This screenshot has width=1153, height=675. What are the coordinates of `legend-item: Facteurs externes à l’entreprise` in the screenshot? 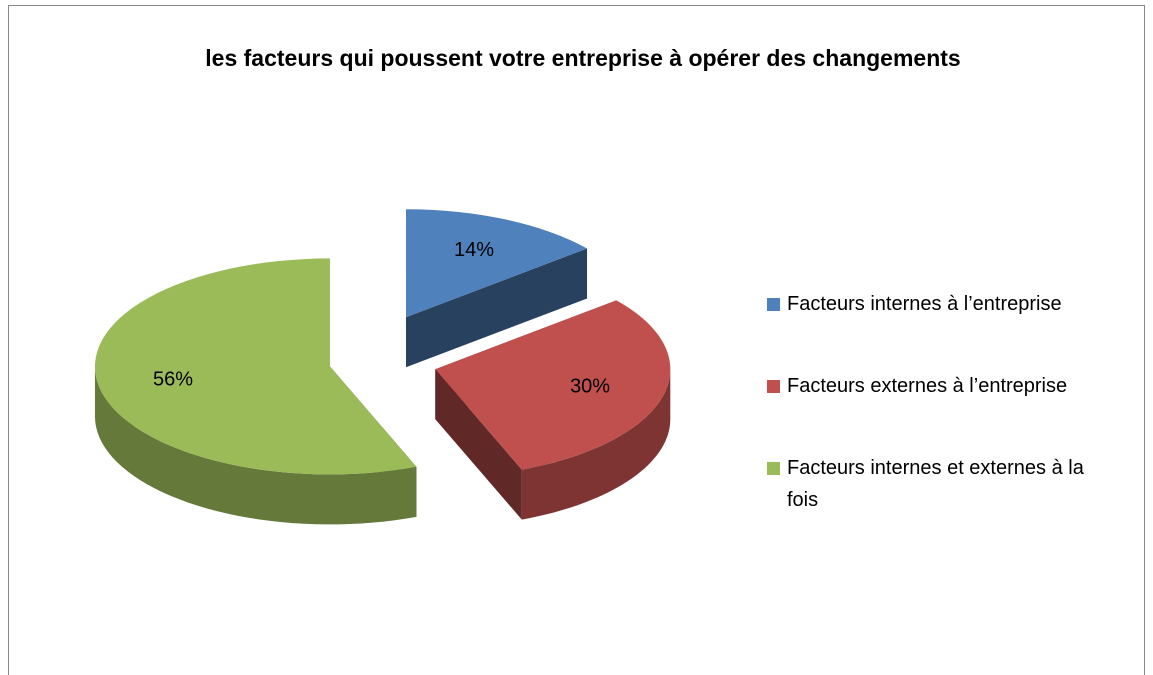 It's located at (950, 386).